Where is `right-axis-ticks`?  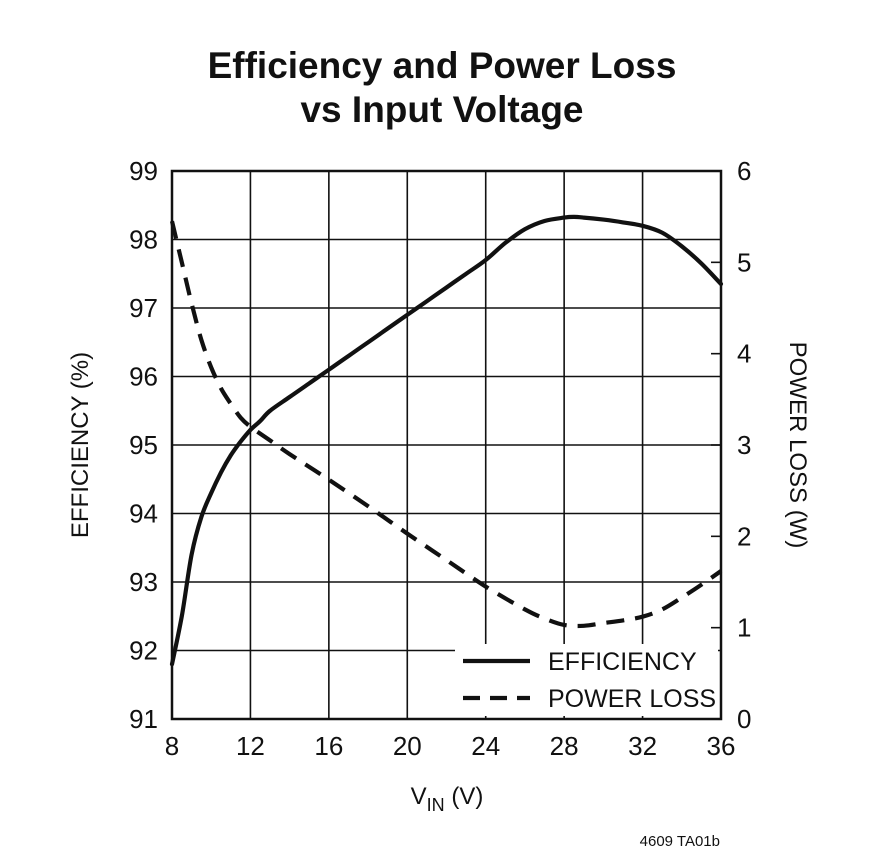 right-axis-ticks is located at coordinates (716, 445).